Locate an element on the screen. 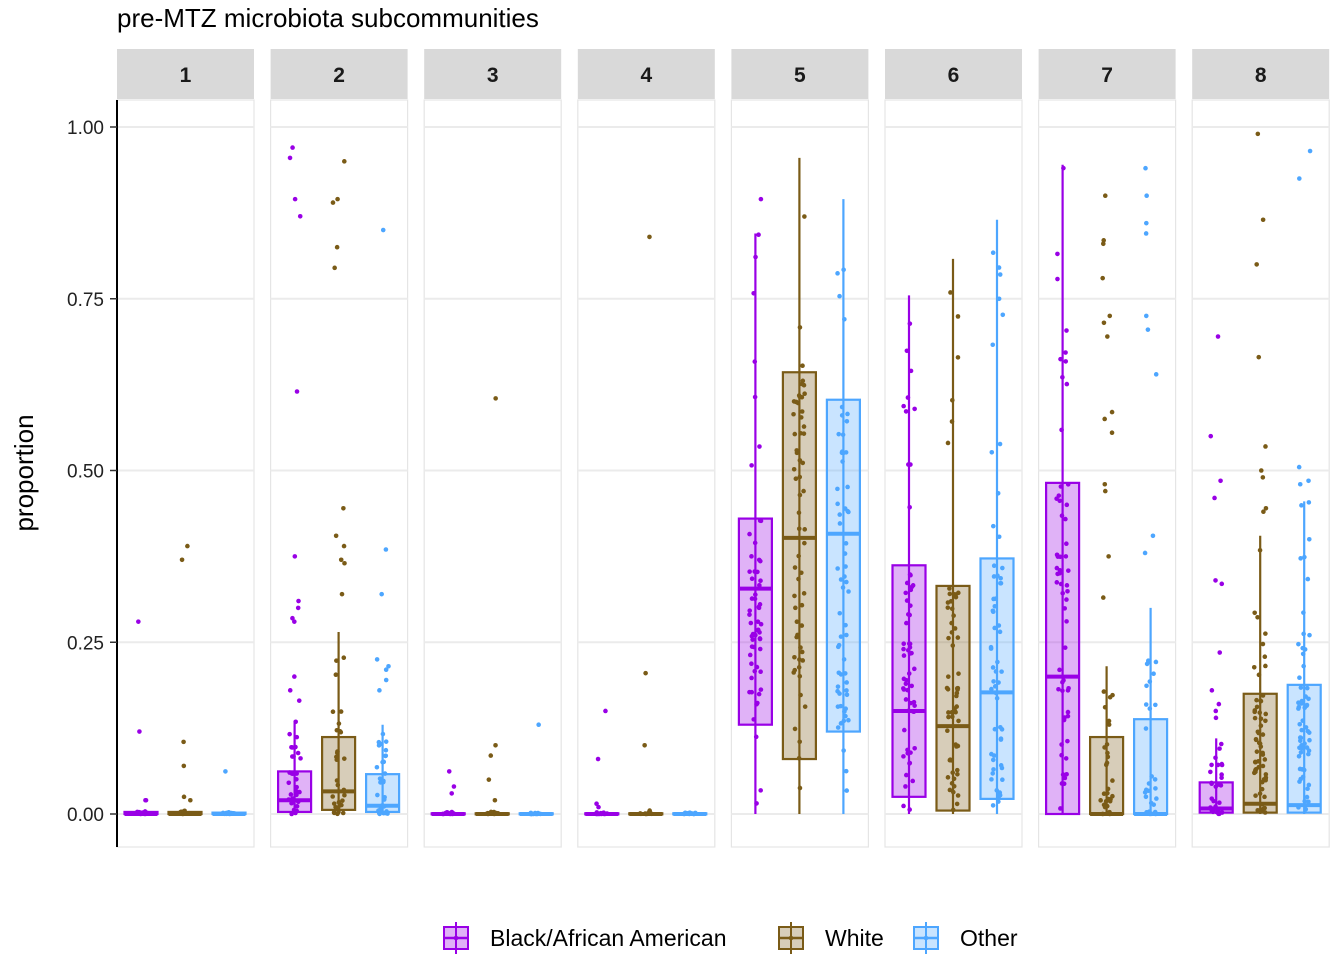 The width and height of the screenshot is (1344, 960). legend-key-1: White is located at coordinates (831, 938).